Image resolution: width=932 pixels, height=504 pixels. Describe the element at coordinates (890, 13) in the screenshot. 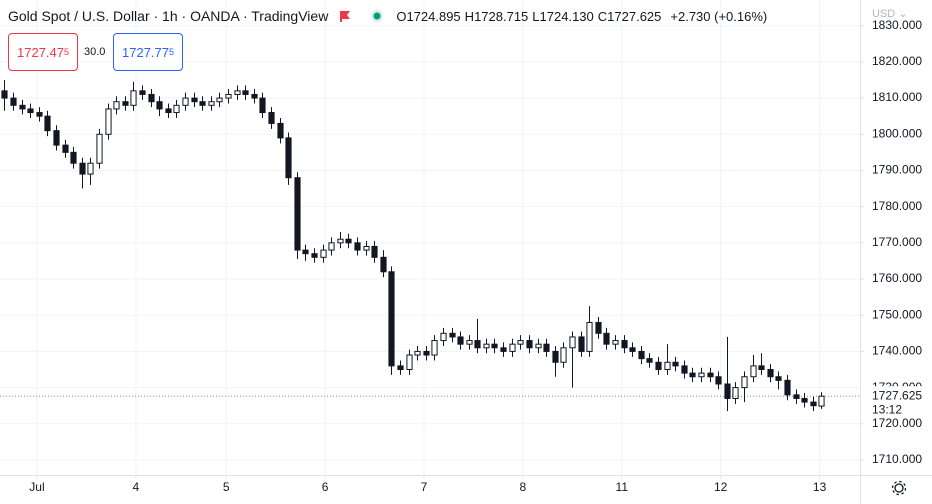

I see `currency-selector: USD ⌄` at that location.